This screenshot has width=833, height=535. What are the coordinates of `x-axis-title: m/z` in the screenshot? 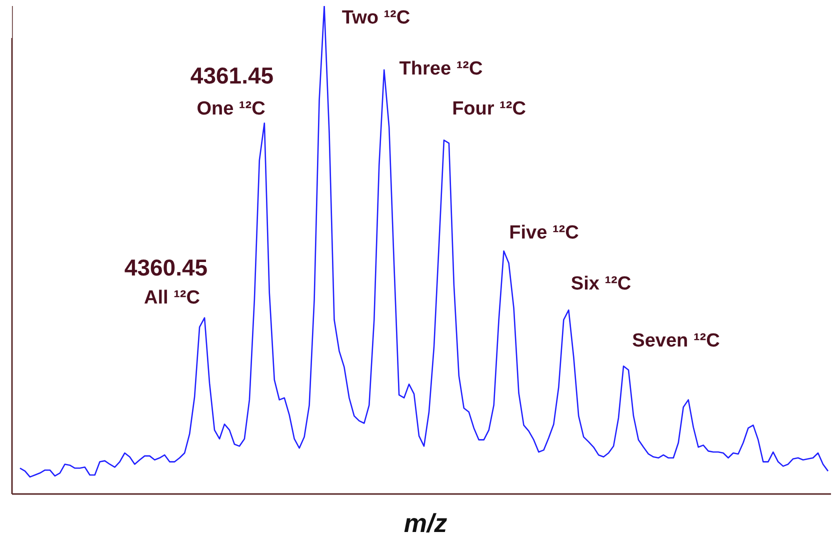 It's located at (426, 521).